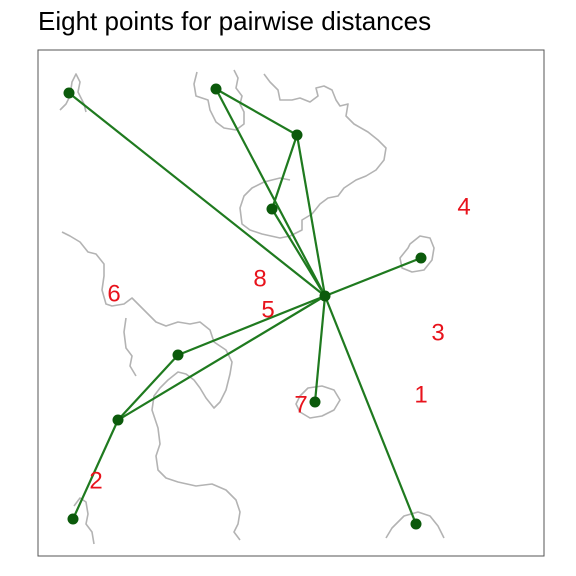  What do you see at coordinates (420, 394) in the screenshot?
I see `point-number-label: 1` at bounding box center [420, 394].